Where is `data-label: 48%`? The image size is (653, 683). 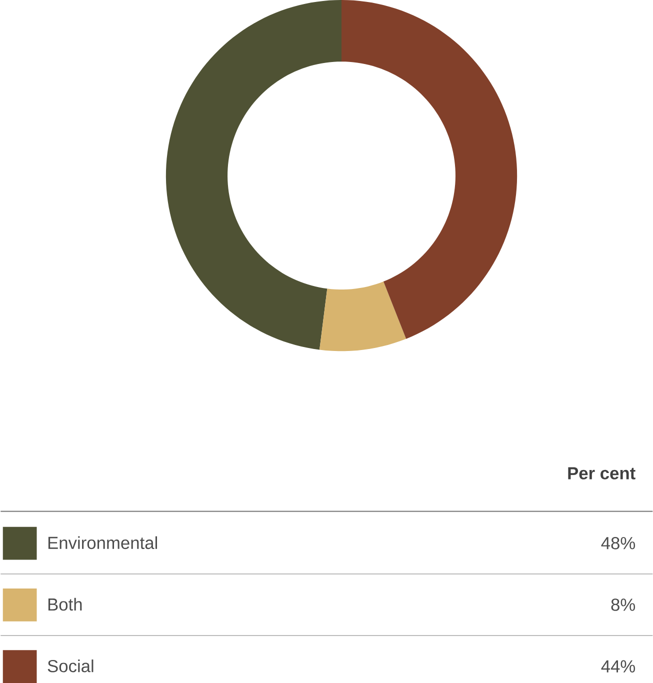
data-label: 48% is located at coordinates (618, 543).